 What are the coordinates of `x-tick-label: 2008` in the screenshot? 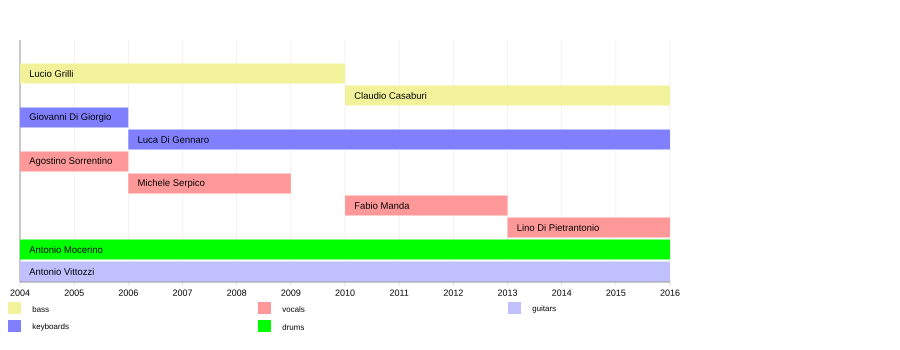 It's located at (236, 293).